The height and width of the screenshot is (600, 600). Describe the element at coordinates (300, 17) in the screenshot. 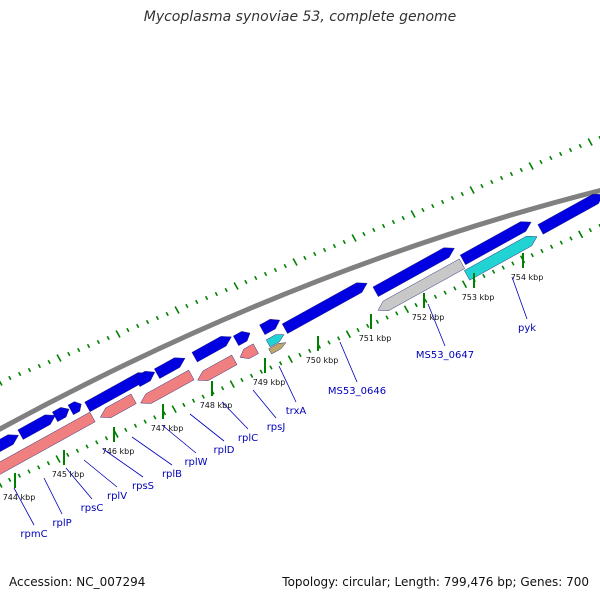

I see `page-title: Mycoplasma synoviae 53, complete genome` at that location.